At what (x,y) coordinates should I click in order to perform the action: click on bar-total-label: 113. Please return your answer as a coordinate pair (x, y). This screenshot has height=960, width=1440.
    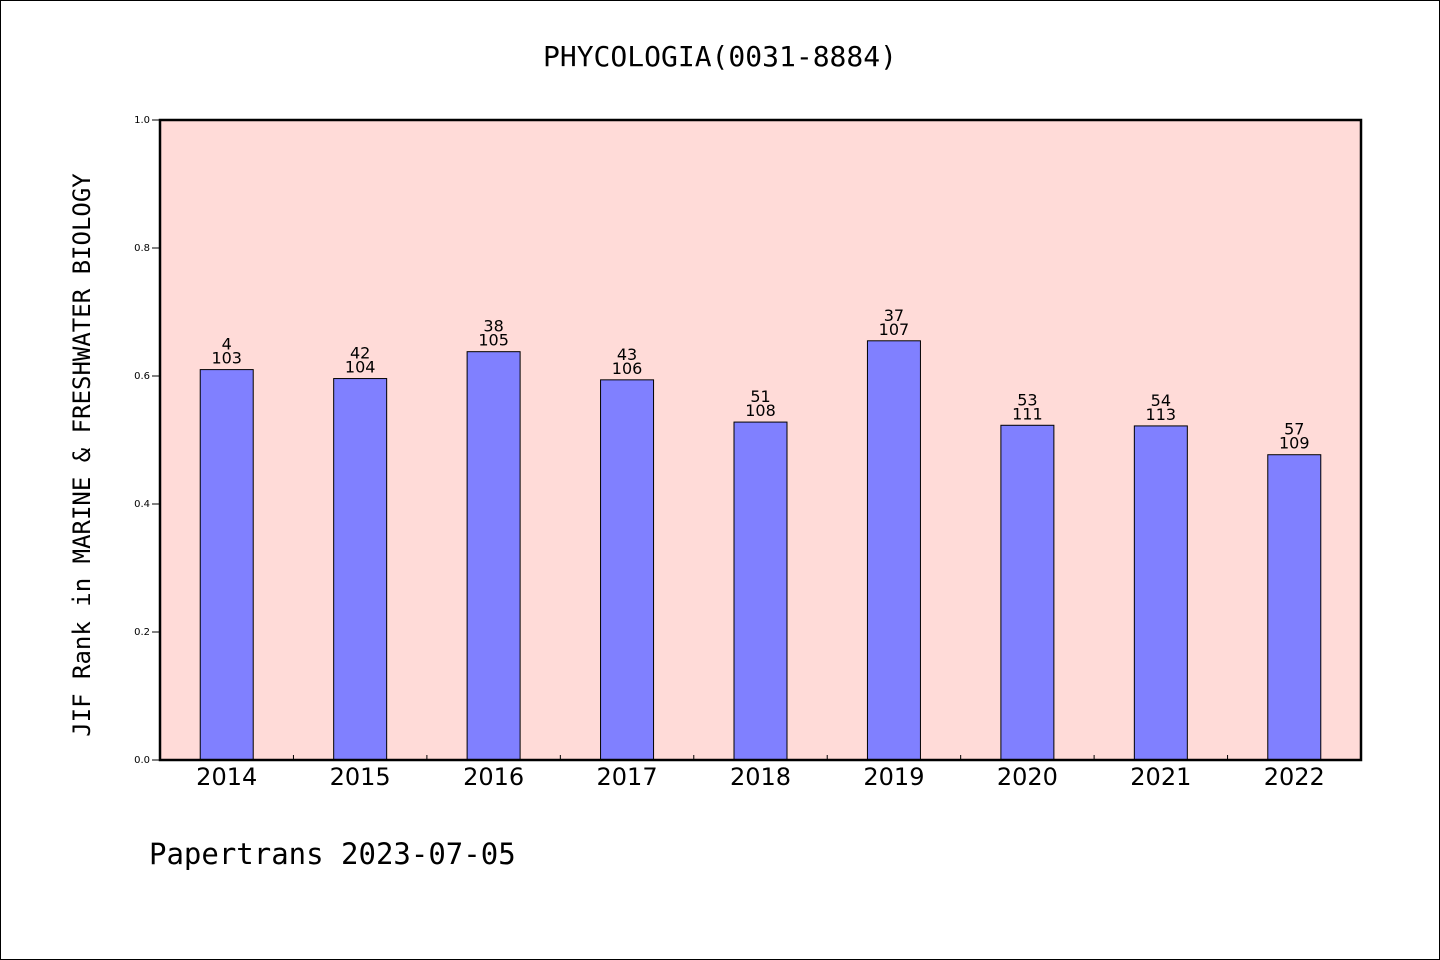
    Looking at the image, I should click on (1161, 414).